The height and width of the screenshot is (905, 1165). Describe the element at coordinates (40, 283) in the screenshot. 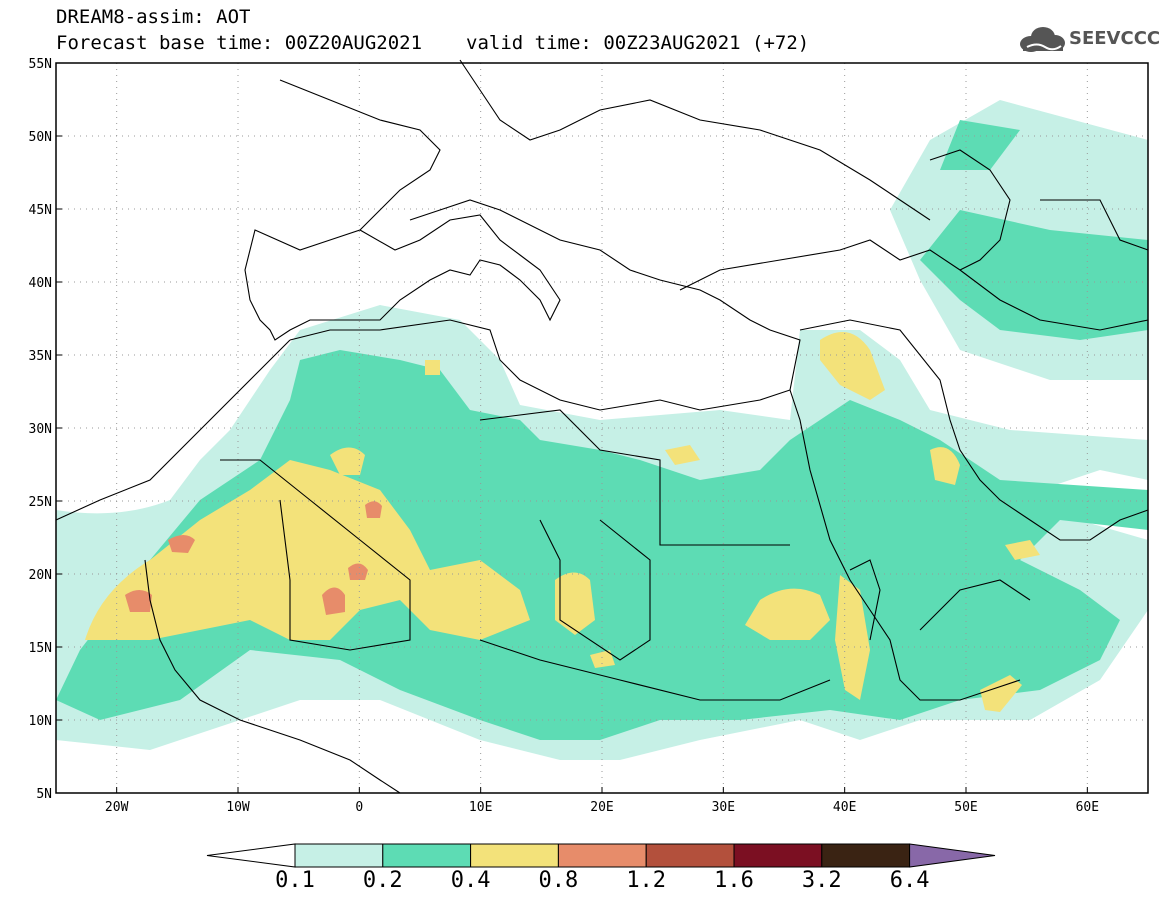

I see `lat-label: 40N` at that location.